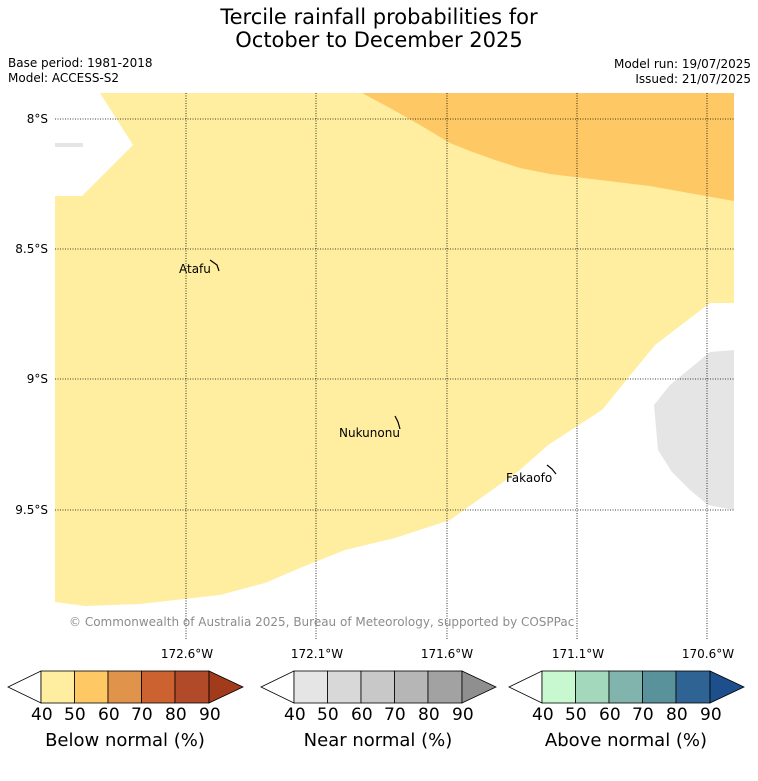 Image resolution: width=758 pixels, height=781 pixels. What do you see at coordinates (187, 654) in the screenshot?
I see `lon-label: 172.6°W` at bounding box center [187, 654].